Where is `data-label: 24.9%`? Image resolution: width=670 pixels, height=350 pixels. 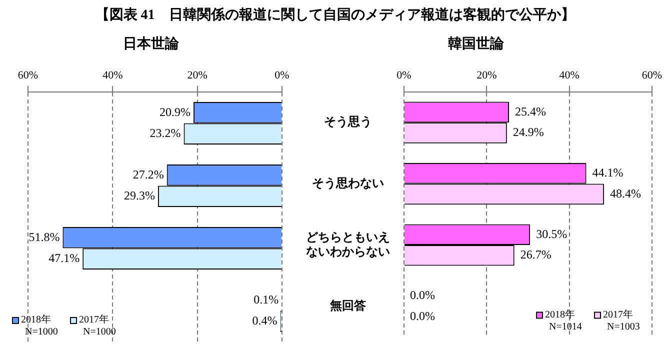
data-label: 24.9% is located at coordinates (528, 132).